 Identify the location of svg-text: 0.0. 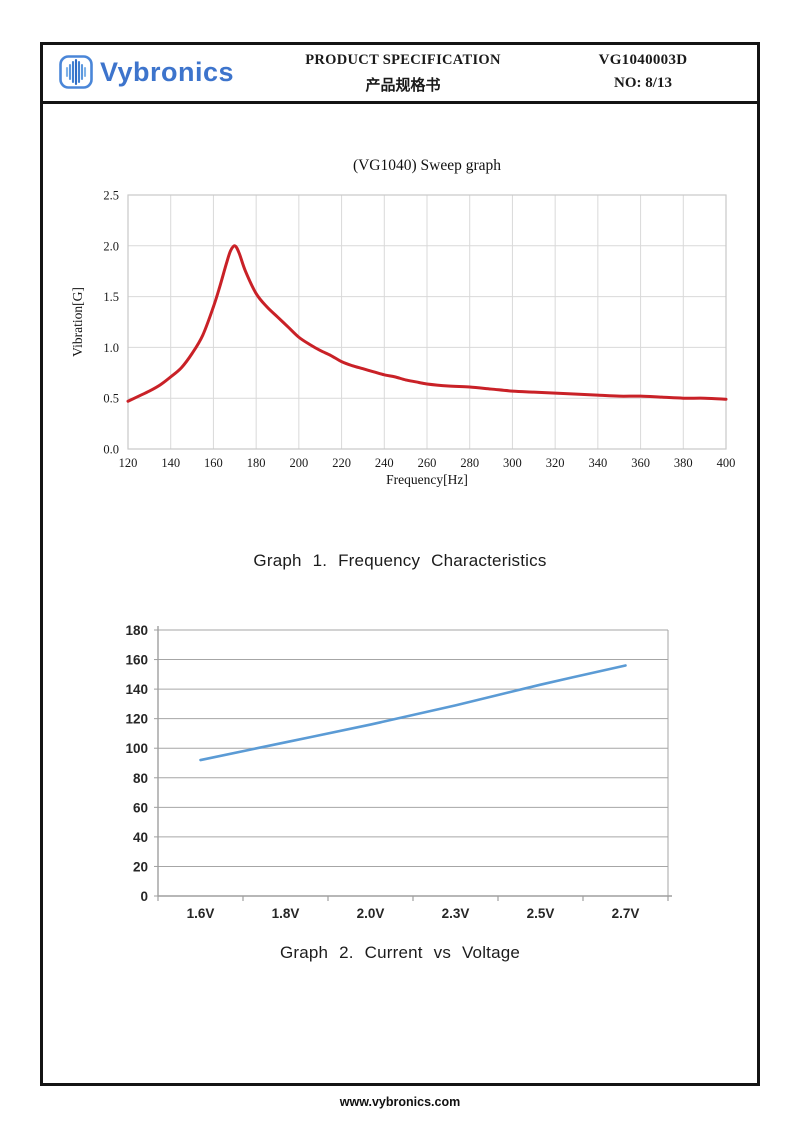
(111, 450).